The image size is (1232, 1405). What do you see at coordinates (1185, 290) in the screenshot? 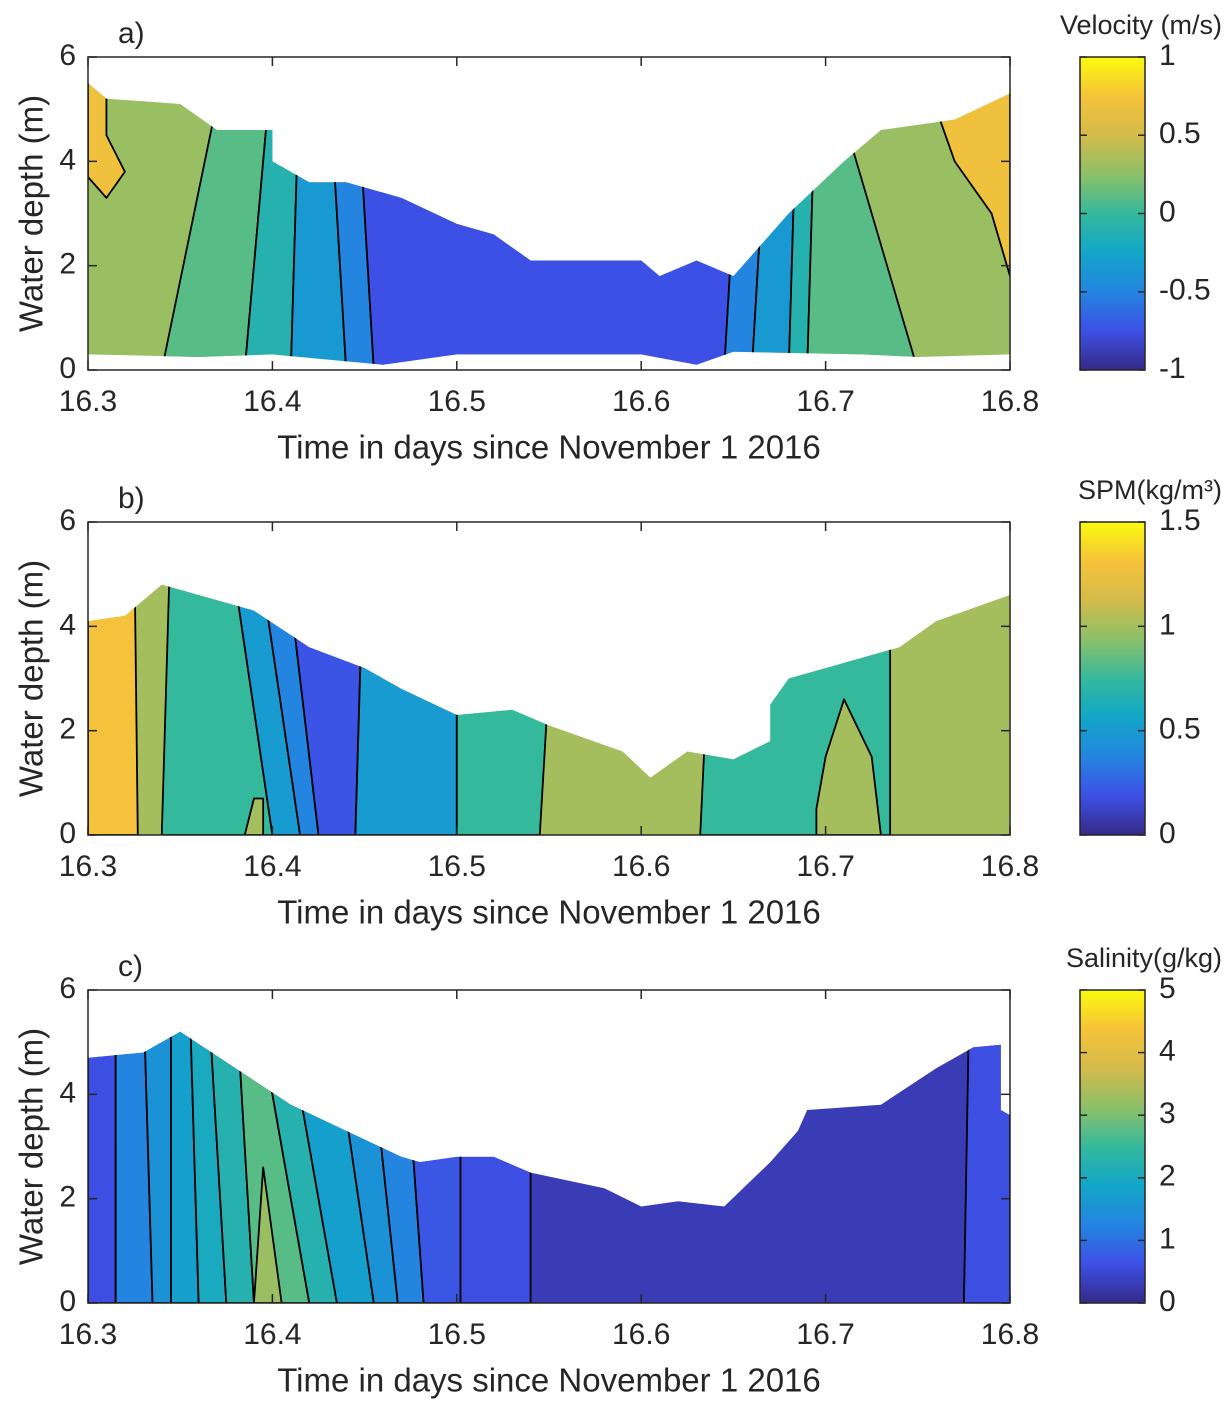
I see `colorbar-tick-label: -0.5` at bounding box center [1185, 290].